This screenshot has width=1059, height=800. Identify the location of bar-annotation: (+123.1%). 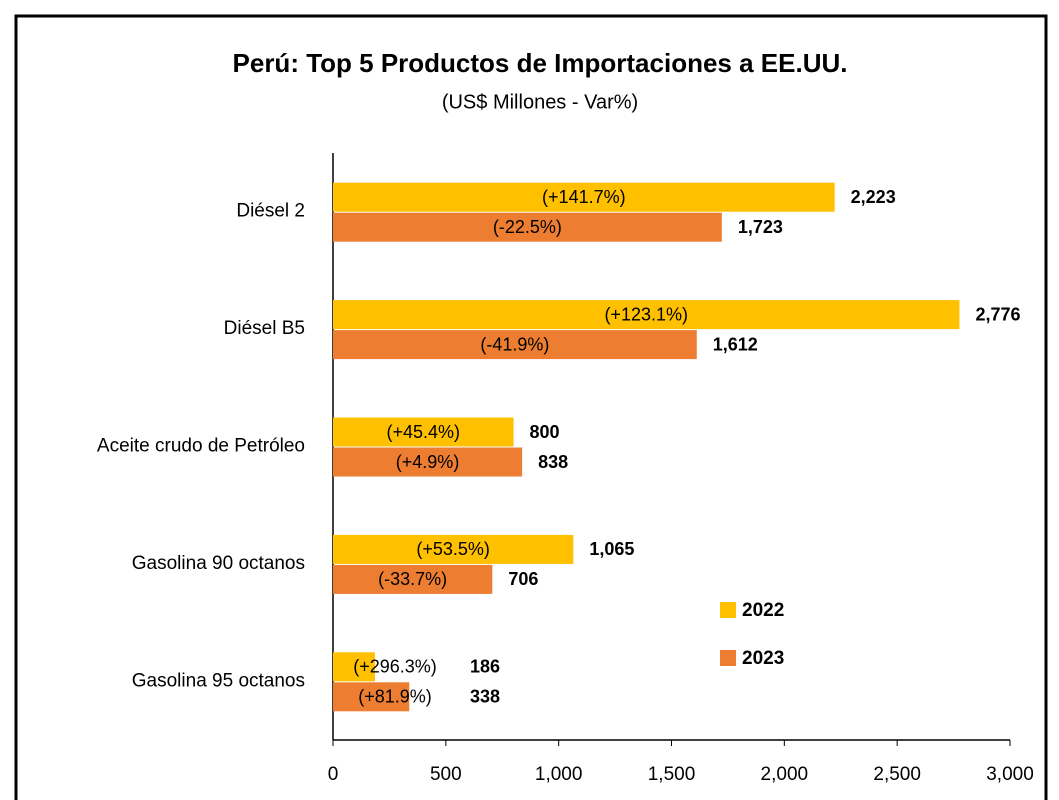
(646, 314).